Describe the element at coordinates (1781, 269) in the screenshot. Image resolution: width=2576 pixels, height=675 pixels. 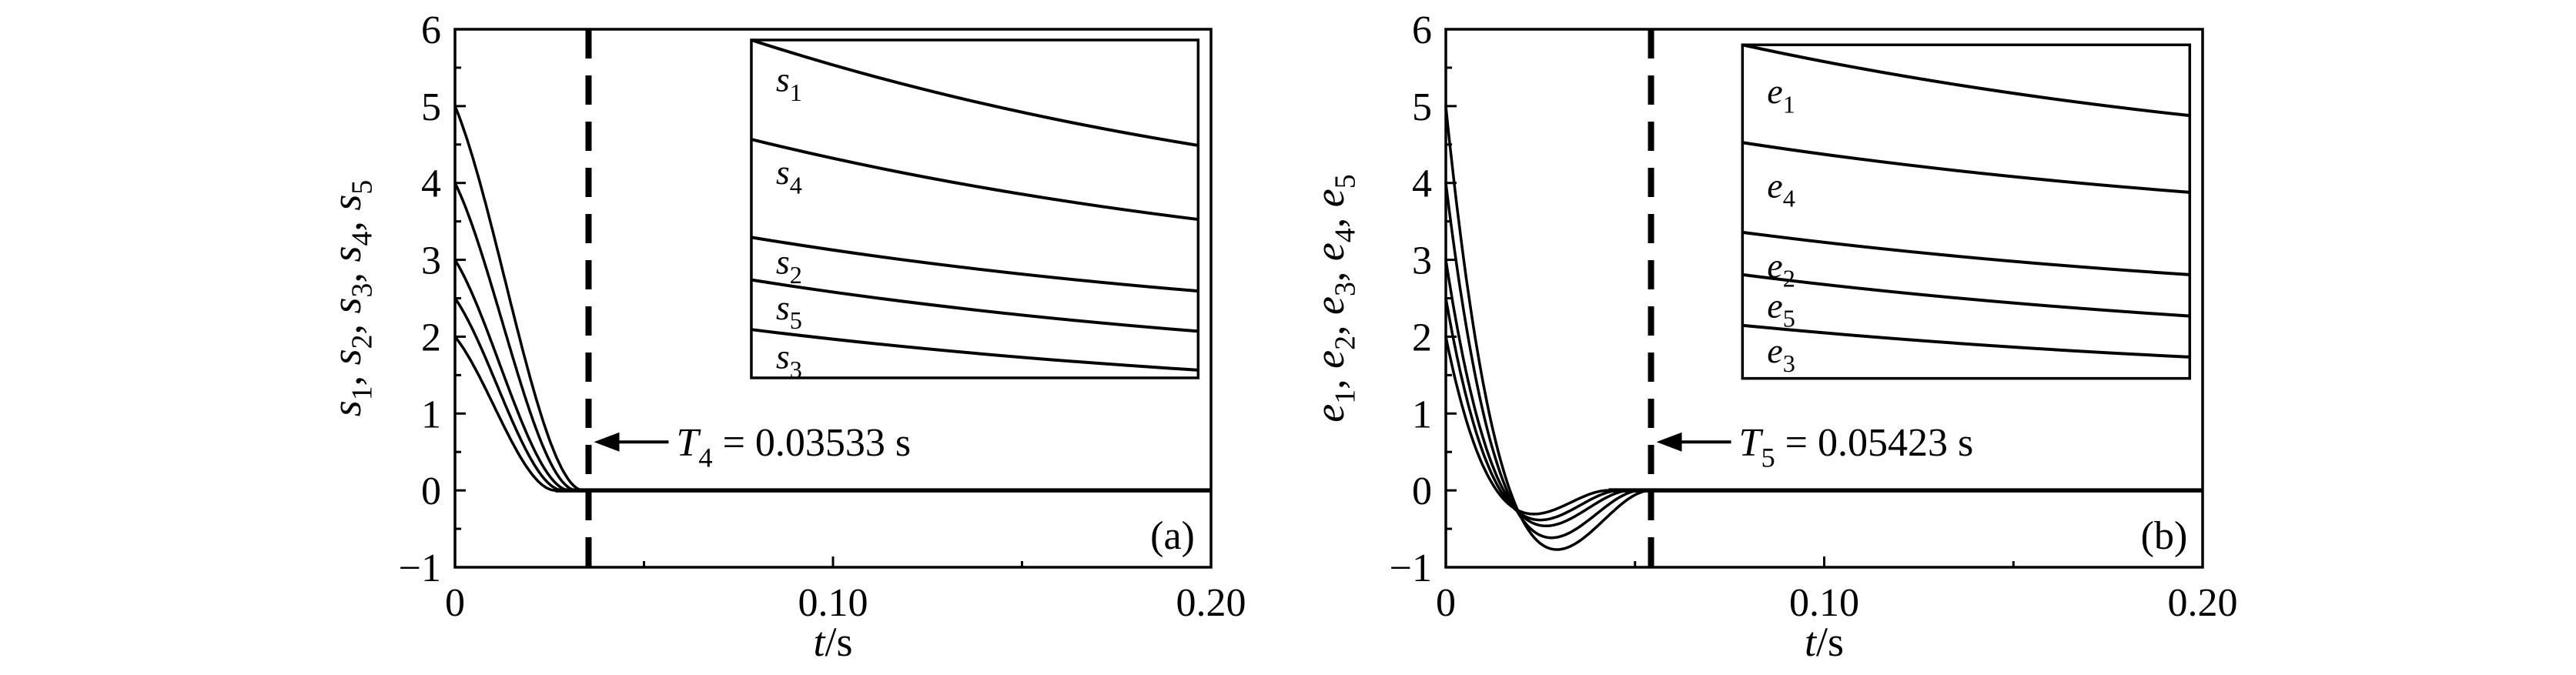
I see `inset-curve-label-e2: e2` at that location.